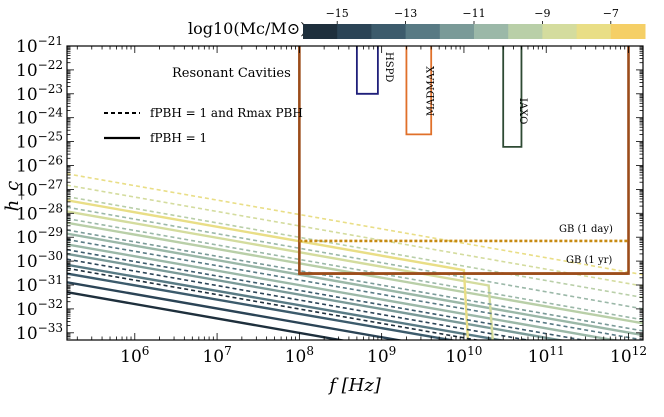  I want to click on detector-label-iaxo: IAXO, so click(522, 111).